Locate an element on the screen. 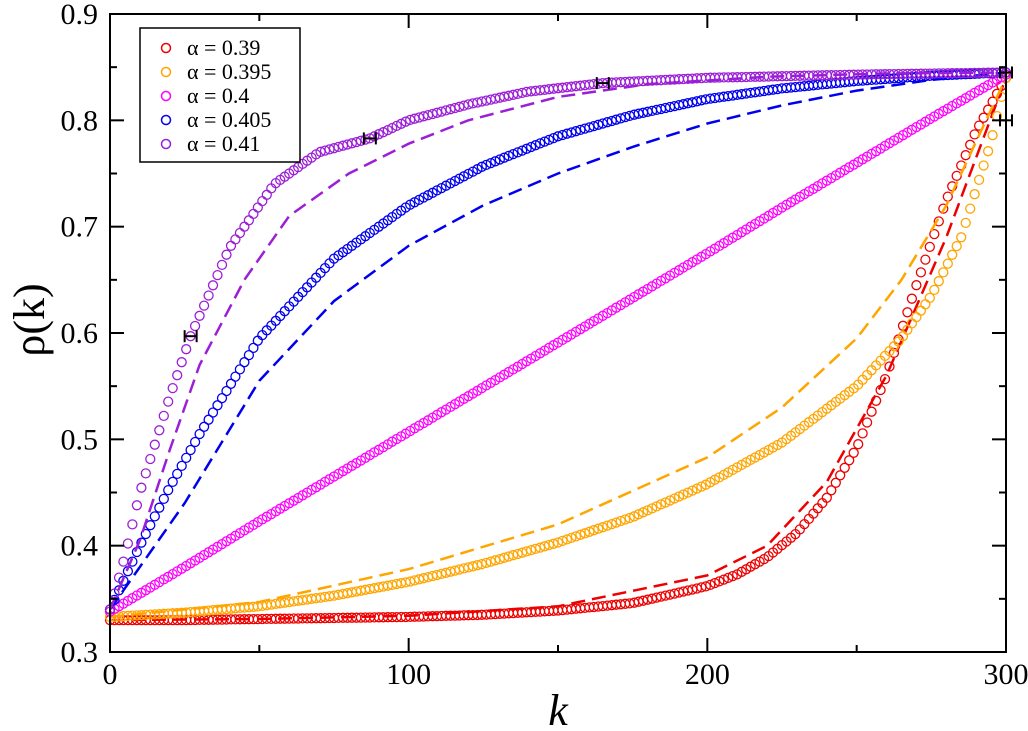  y-tick-label: 0.3 is located at coordinates (80, 652).